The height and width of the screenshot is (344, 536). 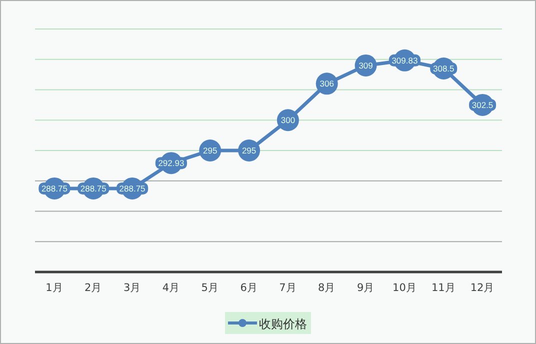 I want to click on x-tick-label: 5月, so click(x=210, y=288).